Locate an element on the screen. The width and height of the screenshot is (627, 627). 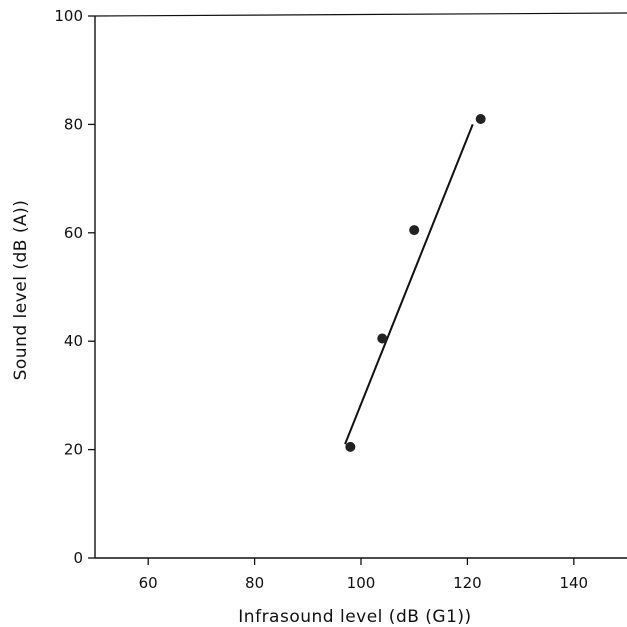
y-tick-label-20: 20 is located at coordinates (73, 450).